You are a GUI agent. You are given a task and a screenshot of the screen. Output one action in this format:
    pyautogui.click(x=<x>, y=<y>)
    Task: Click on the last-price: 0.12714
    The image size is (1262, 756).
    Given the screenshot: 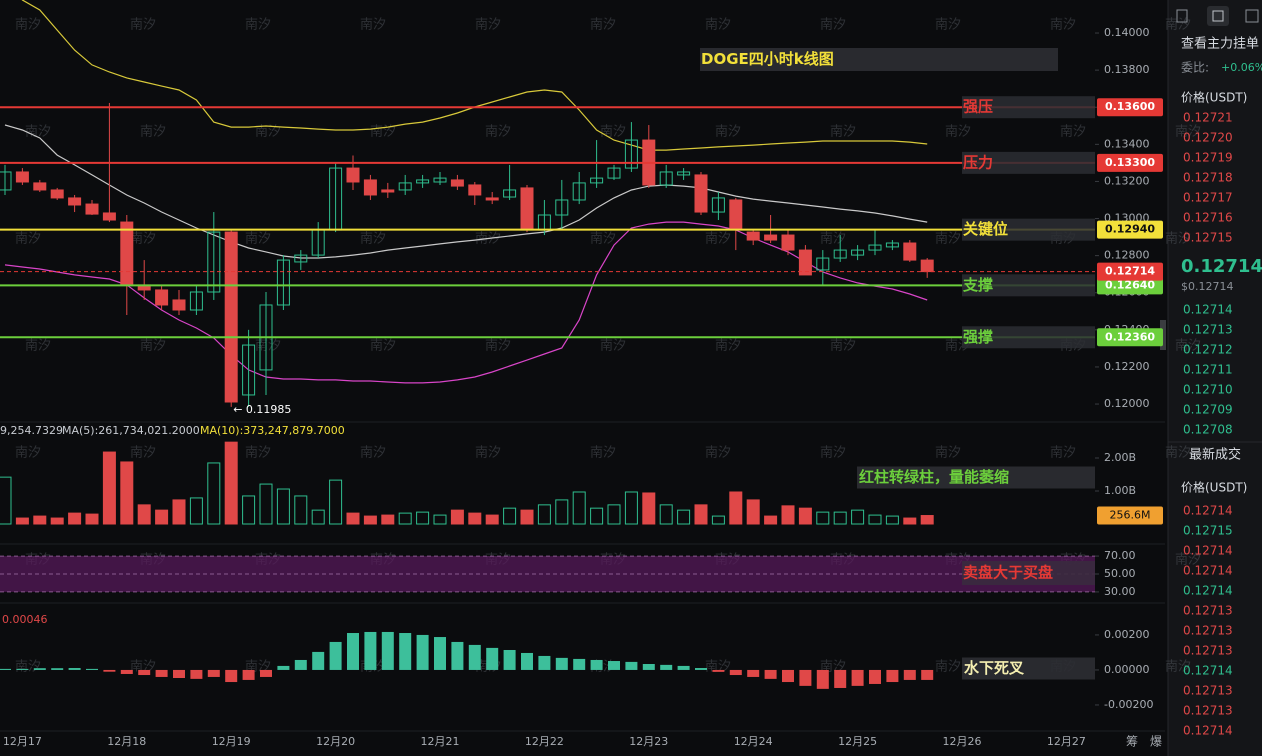 What is the action you would take?
    pyautogui.click(x=1221, y=266)
    